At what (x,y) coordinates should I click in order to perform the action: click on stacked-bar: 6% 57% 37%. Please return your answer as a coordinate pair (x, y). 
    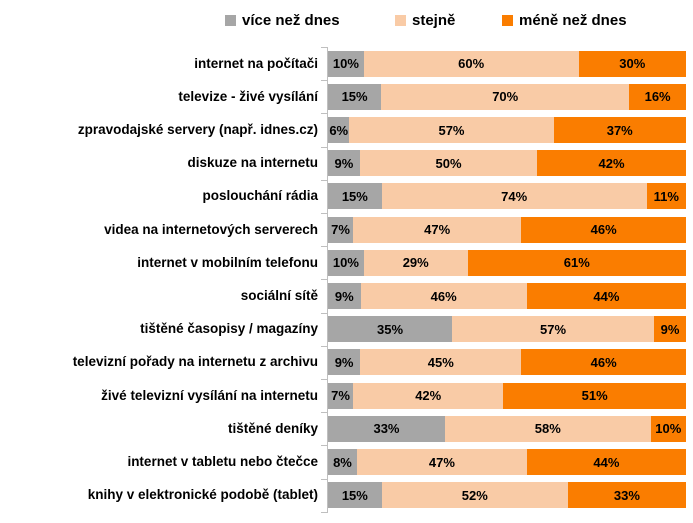
    Looking at the image, I should click on (507, 130).